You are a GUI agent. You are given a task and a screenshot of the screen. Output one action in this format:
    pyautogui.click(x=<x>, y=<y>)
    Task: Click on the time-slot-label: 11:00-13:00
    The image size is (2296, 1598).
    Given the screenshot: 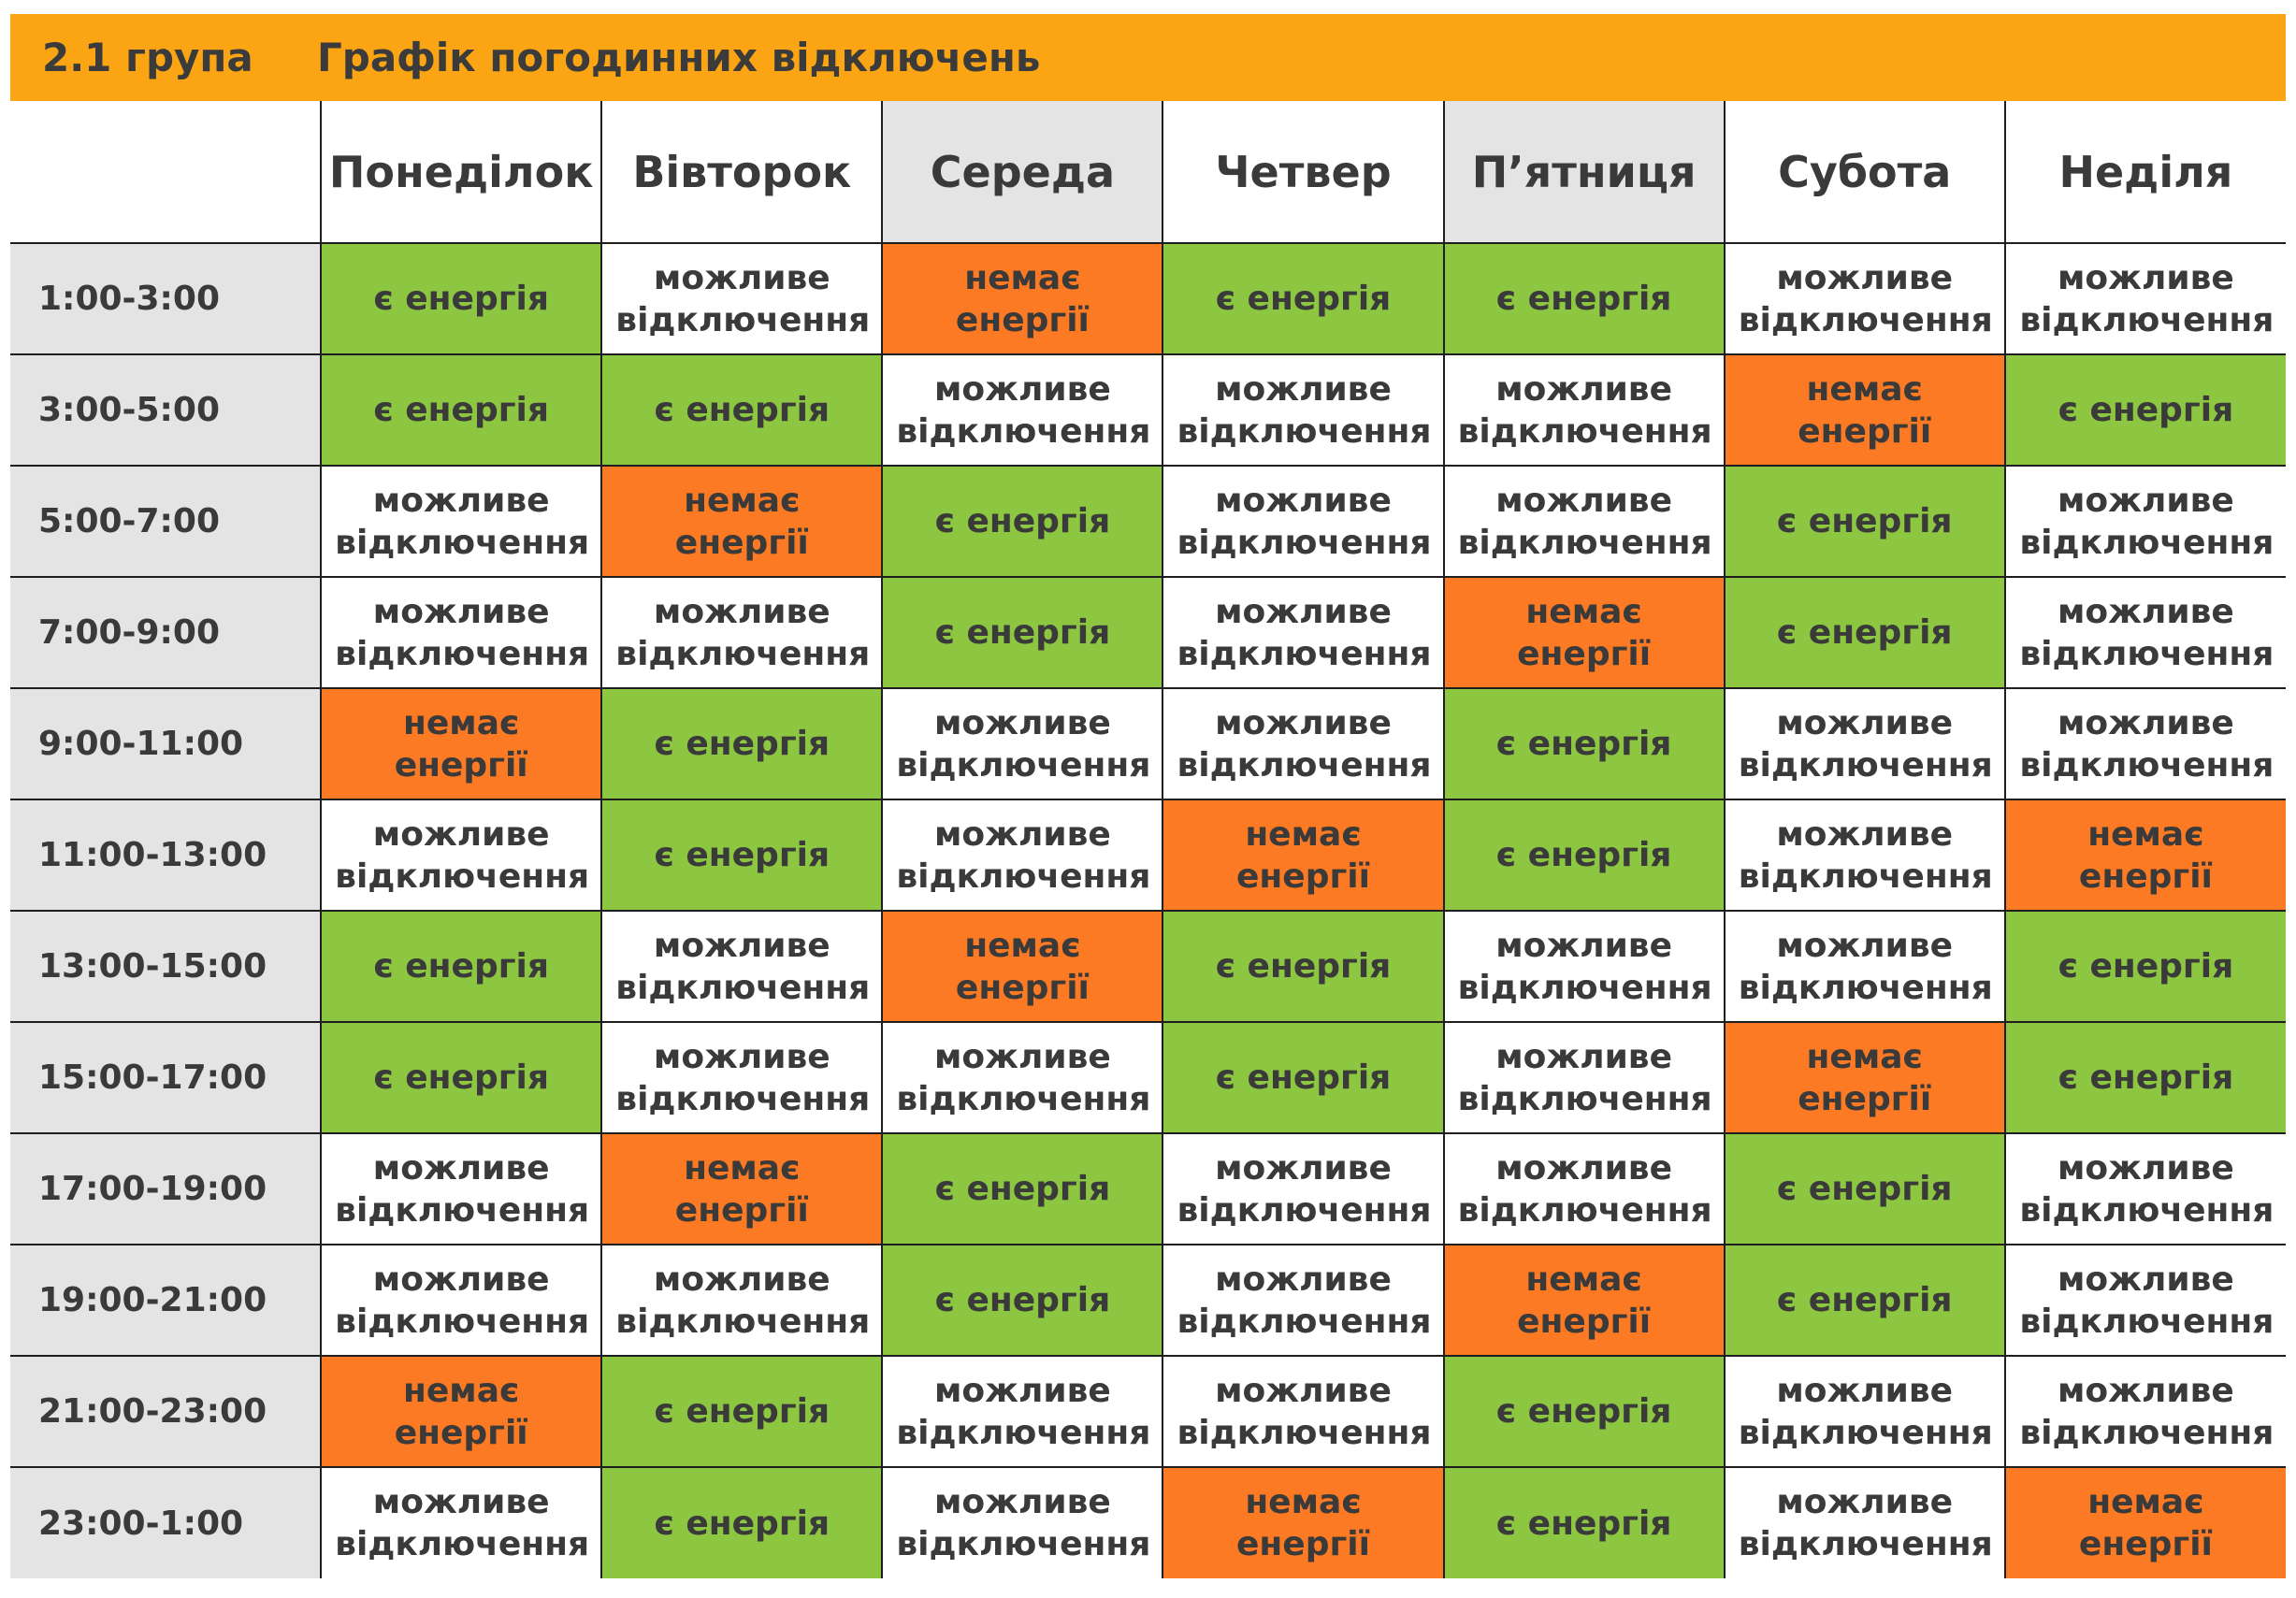 What is the action you would take?
    pyautogui.click(x=166, y=856)
    